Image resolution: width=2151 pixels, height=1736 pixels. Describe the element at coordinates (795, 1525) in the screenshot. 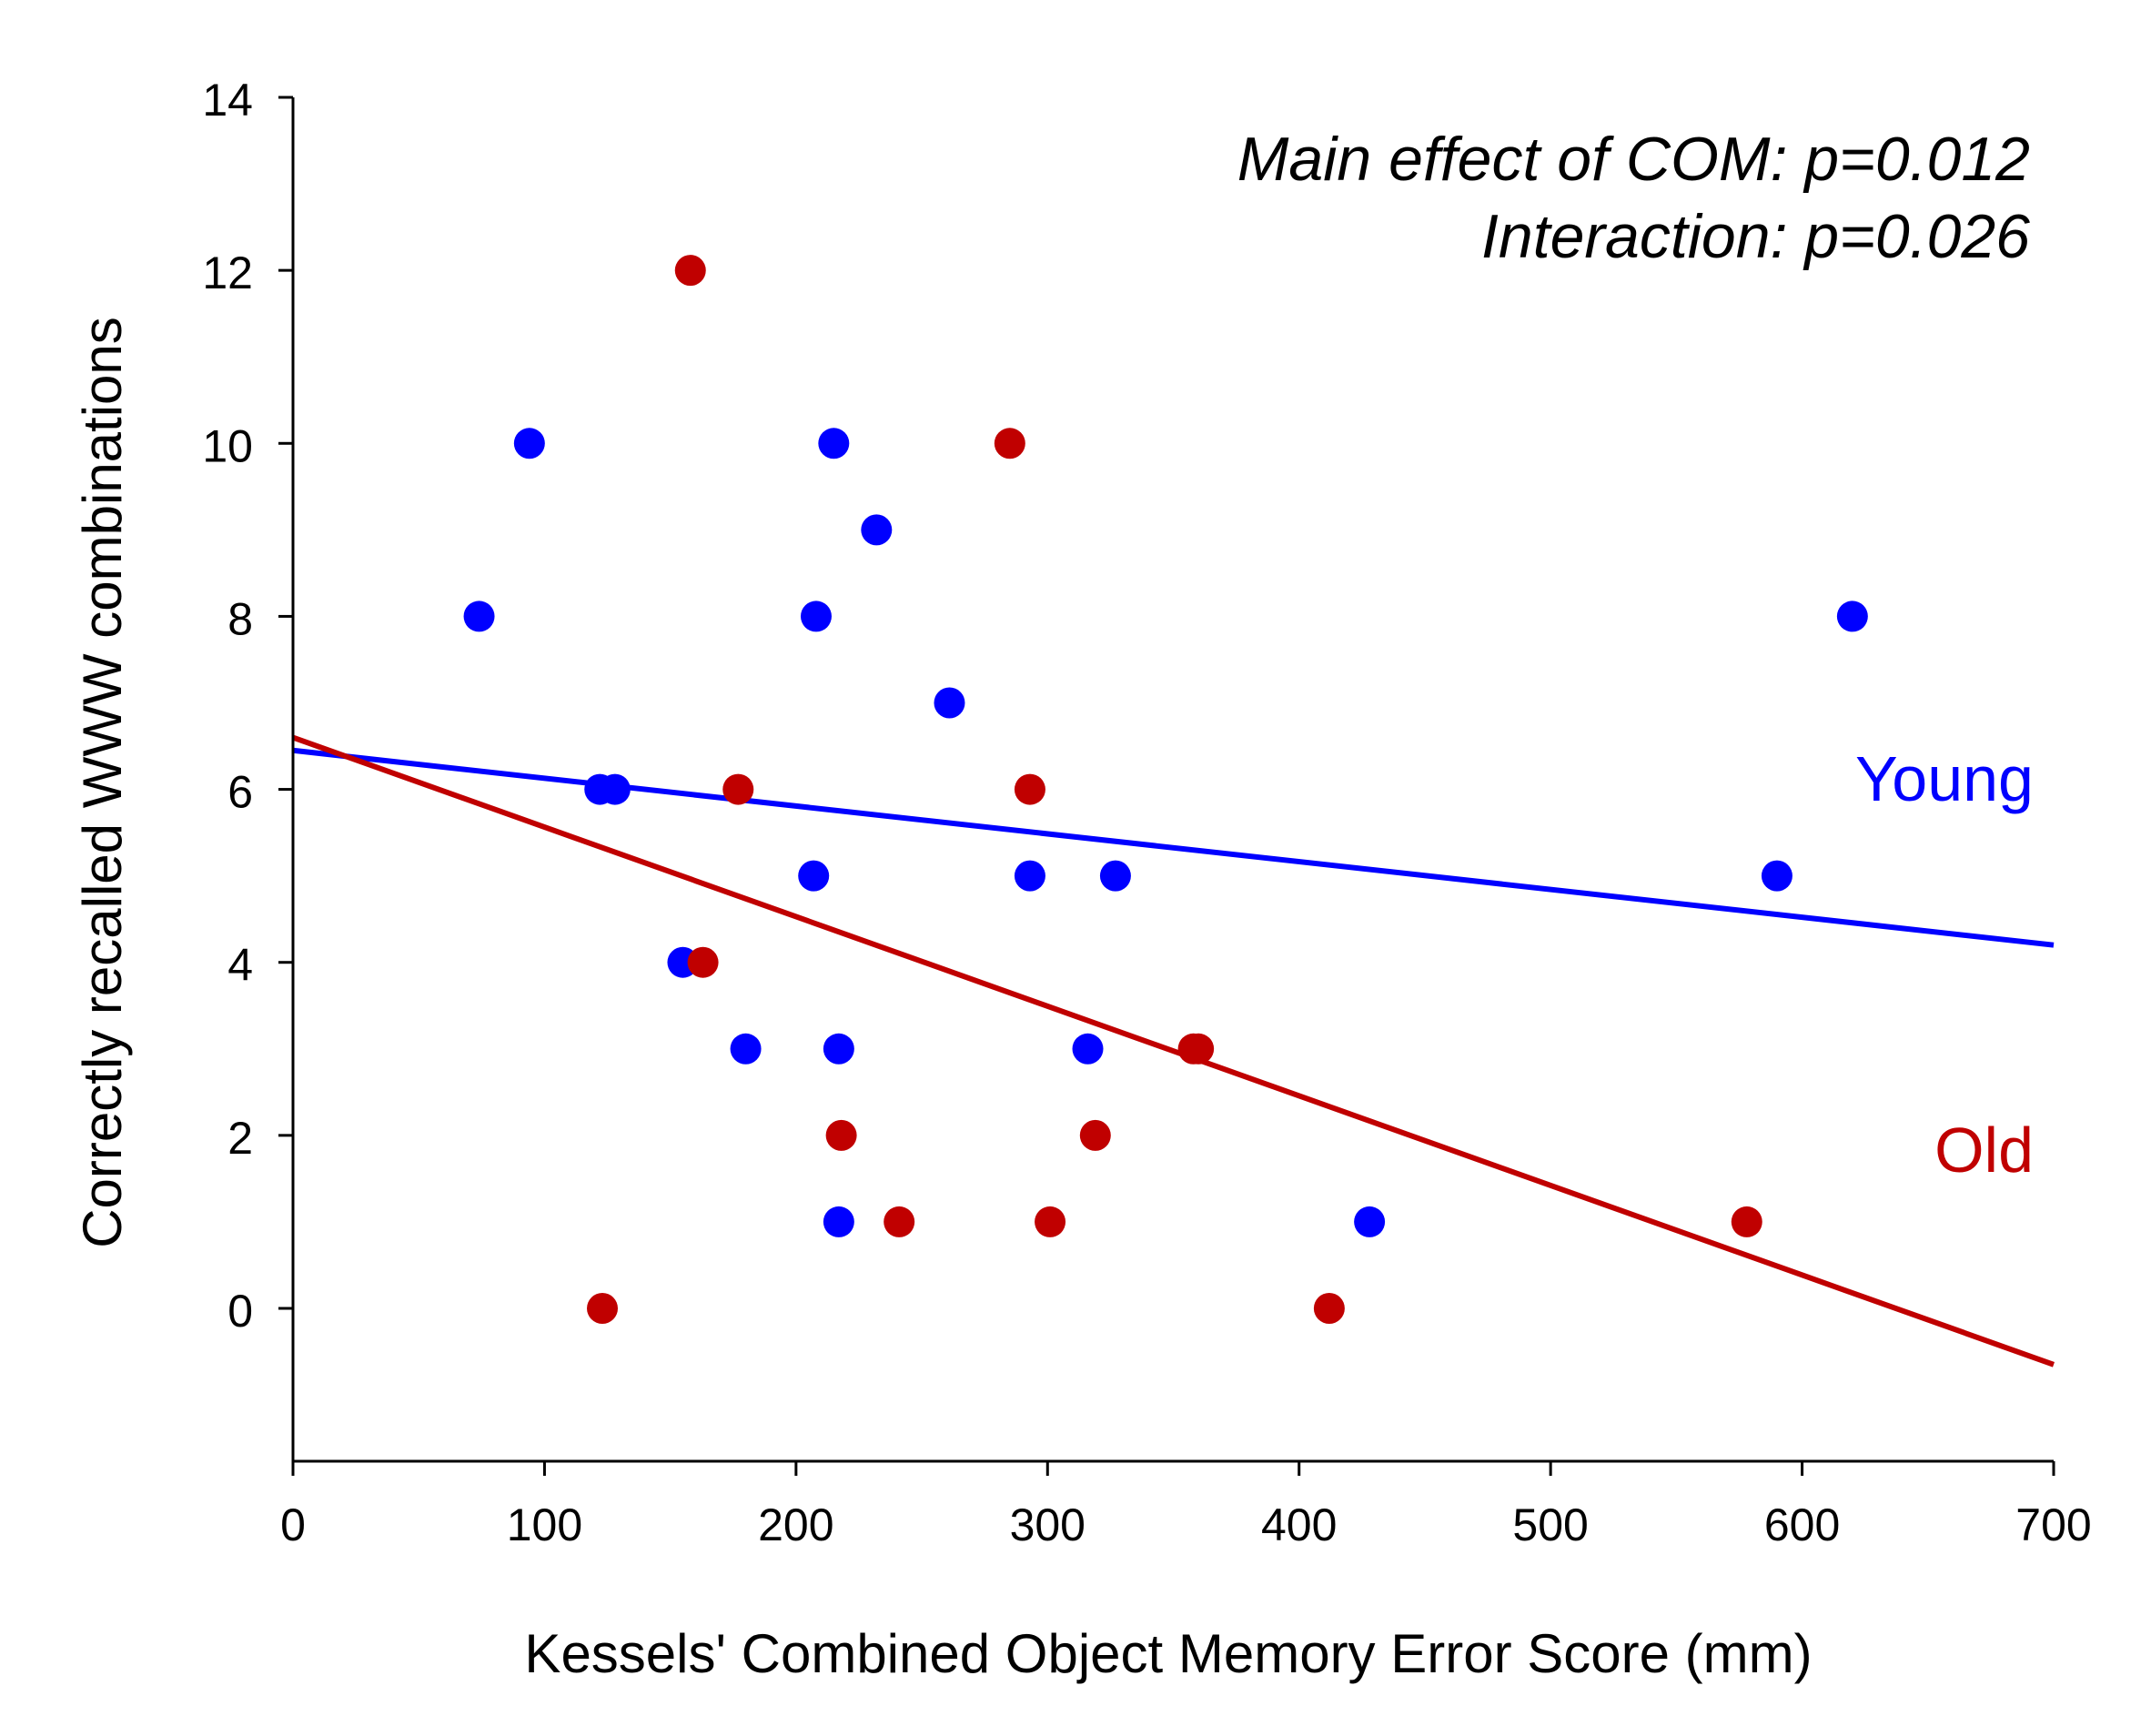

I see `x-tick-label: 200` at that location.